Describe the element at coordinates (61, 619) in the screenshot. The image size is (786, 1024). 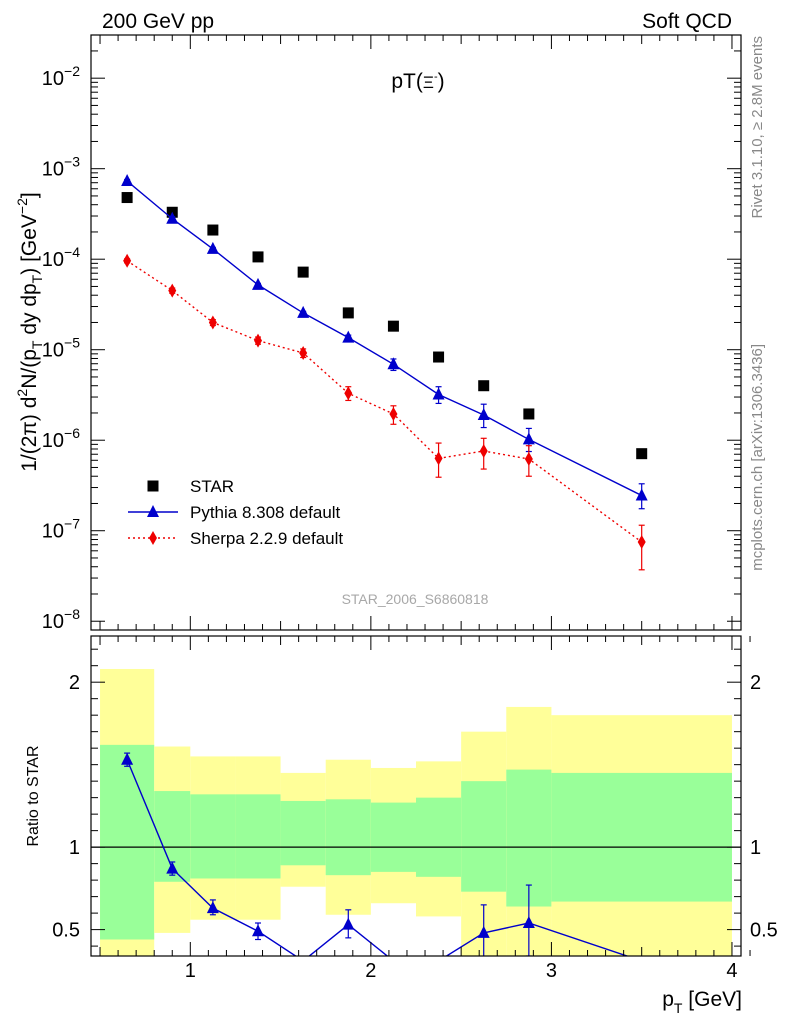
I see `y-tick-label: 10⁻⁸` at that location.